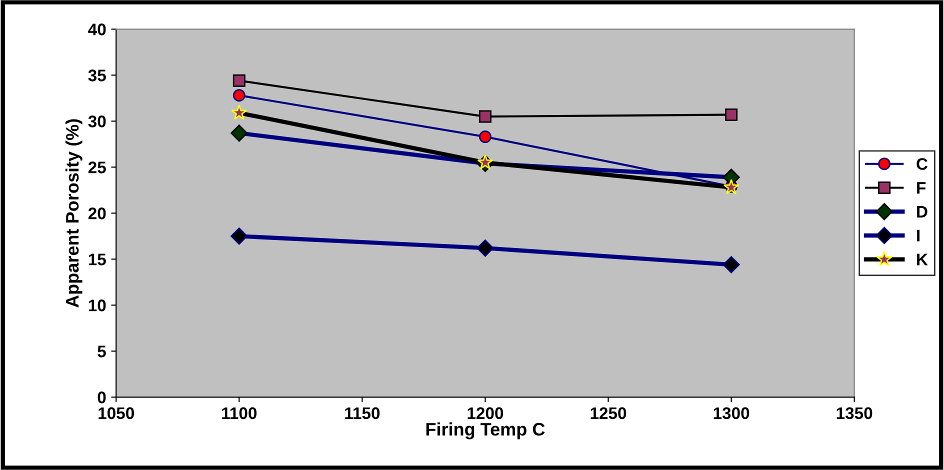 Image resolution: width=944 pixels, height=470 pixels. Describe the element at coordinates (102, 352) in the screenshot. I see `y-tick-label: 5` at that location.